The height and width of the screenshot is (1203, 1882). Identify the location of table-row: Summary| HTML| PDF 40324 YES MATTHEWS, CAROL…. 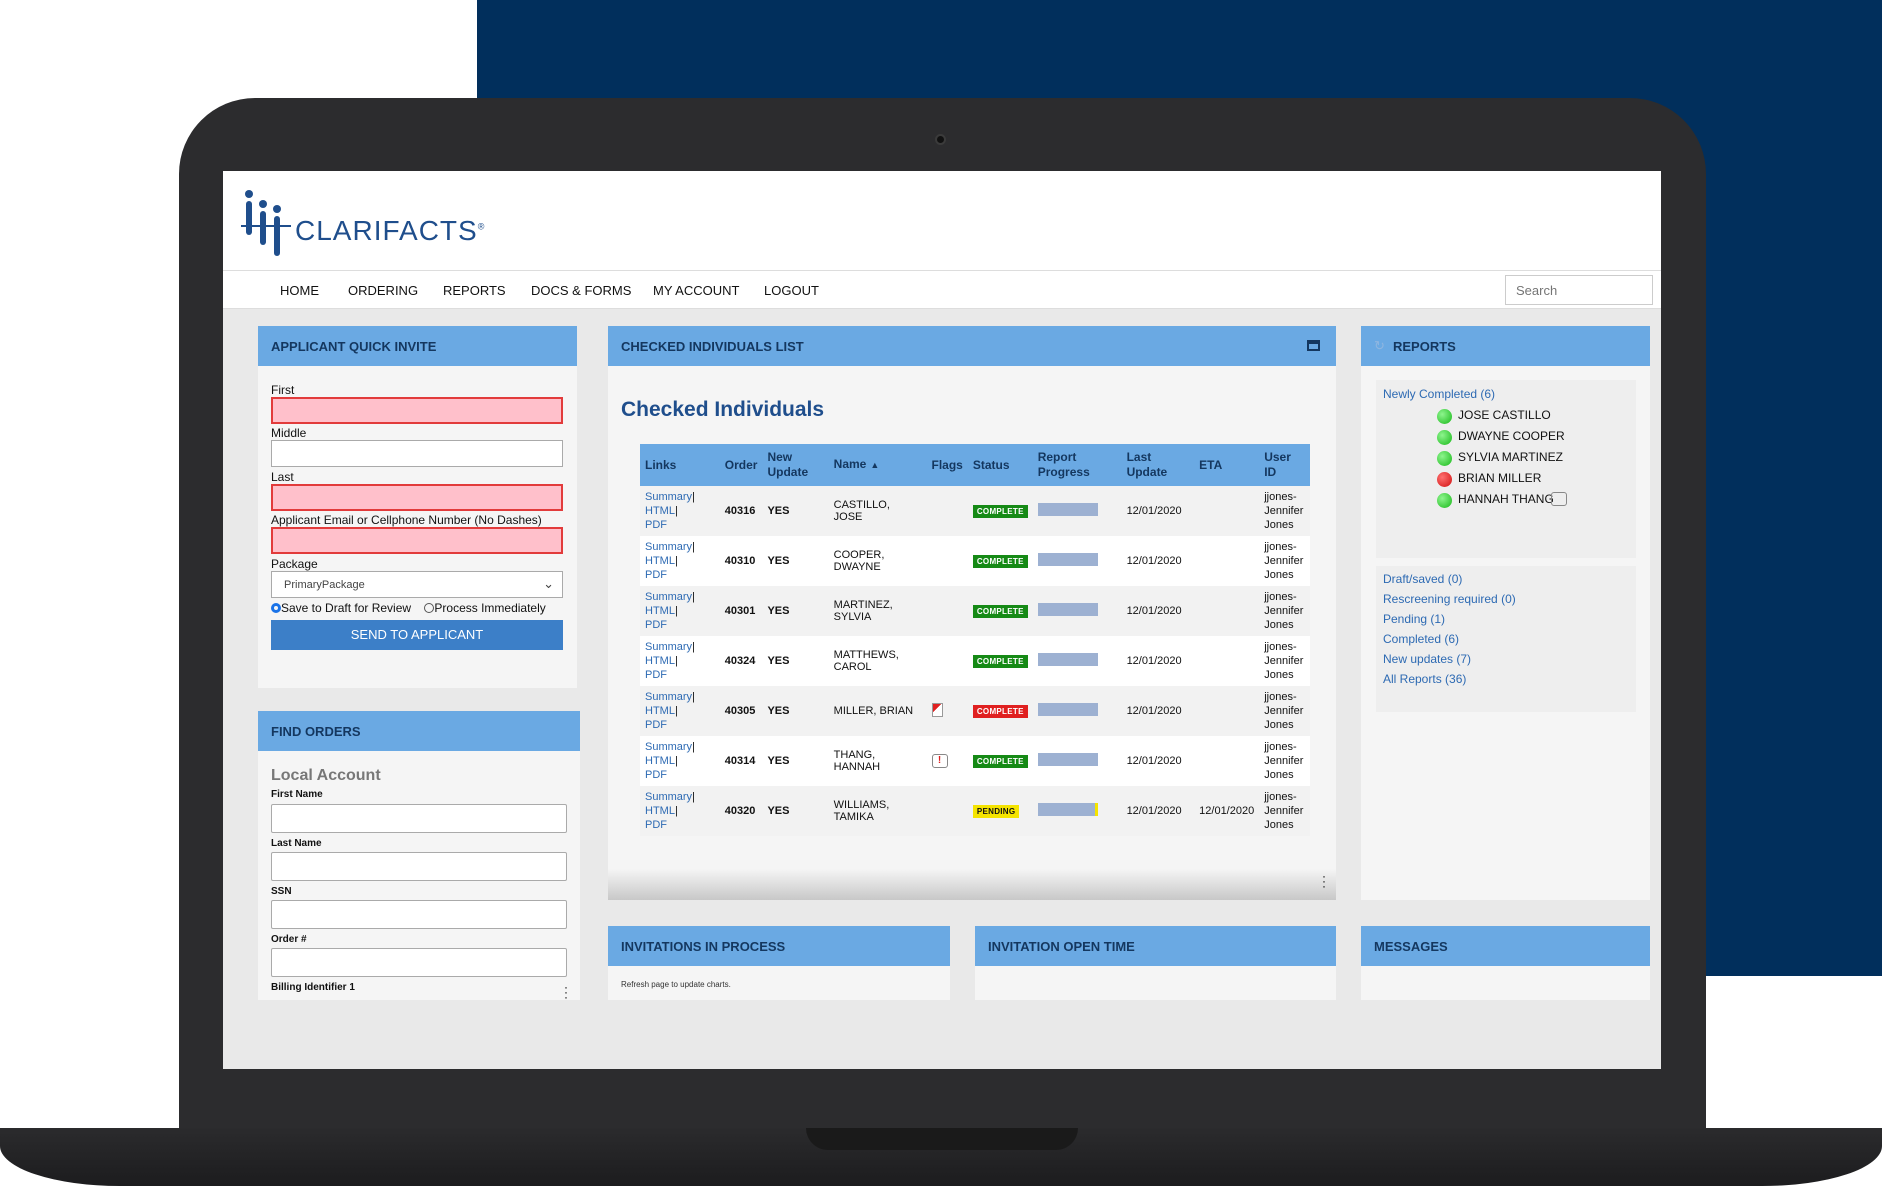
(975, 661).